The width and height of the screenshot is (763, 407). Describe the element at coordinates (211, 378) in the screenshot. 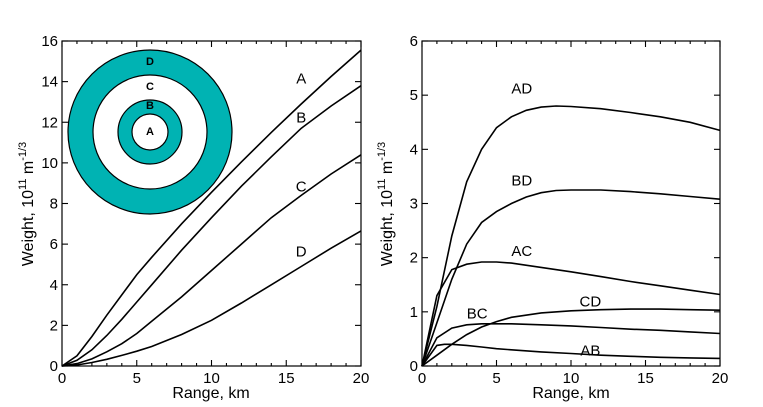

I see `x-tick-label-left: 10` at that location.